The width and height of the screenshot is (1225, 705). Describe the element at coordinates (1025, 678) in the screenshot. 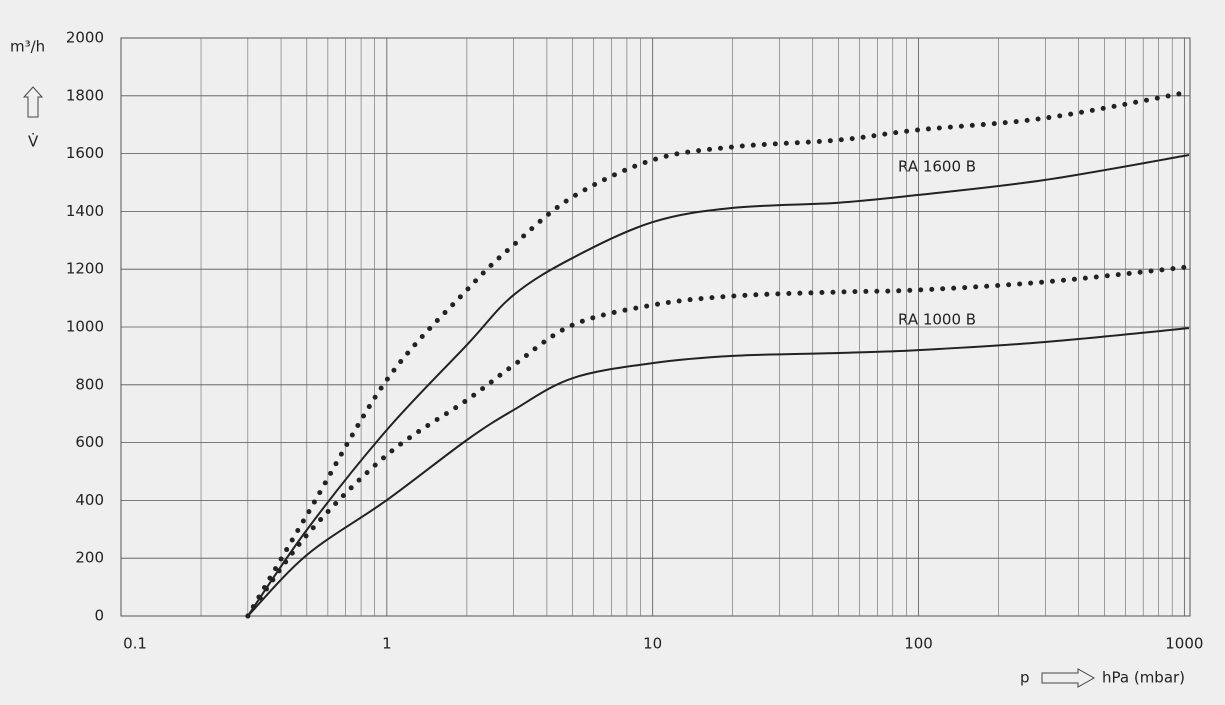

I see `x-symbol: p` at that location.